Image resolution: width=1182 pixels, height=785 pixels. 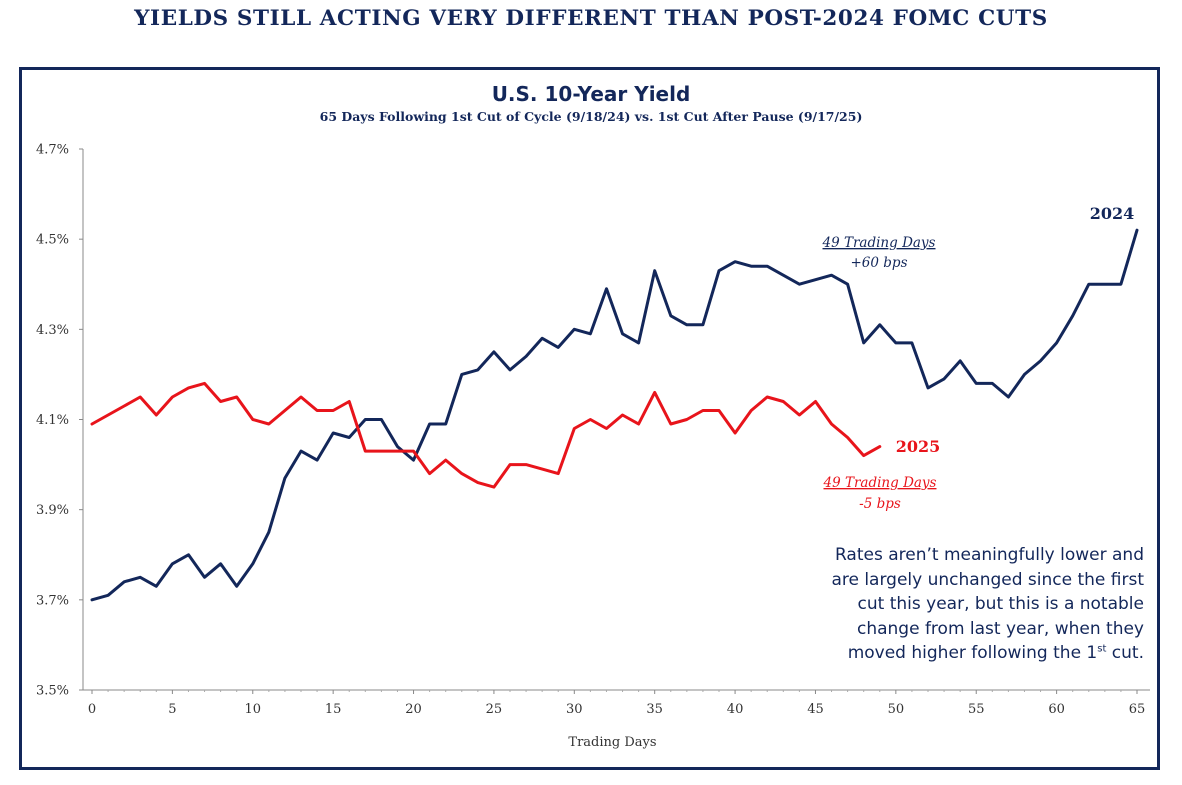 I want to click on x-tick-label: 55, so click(x=976, y=709).